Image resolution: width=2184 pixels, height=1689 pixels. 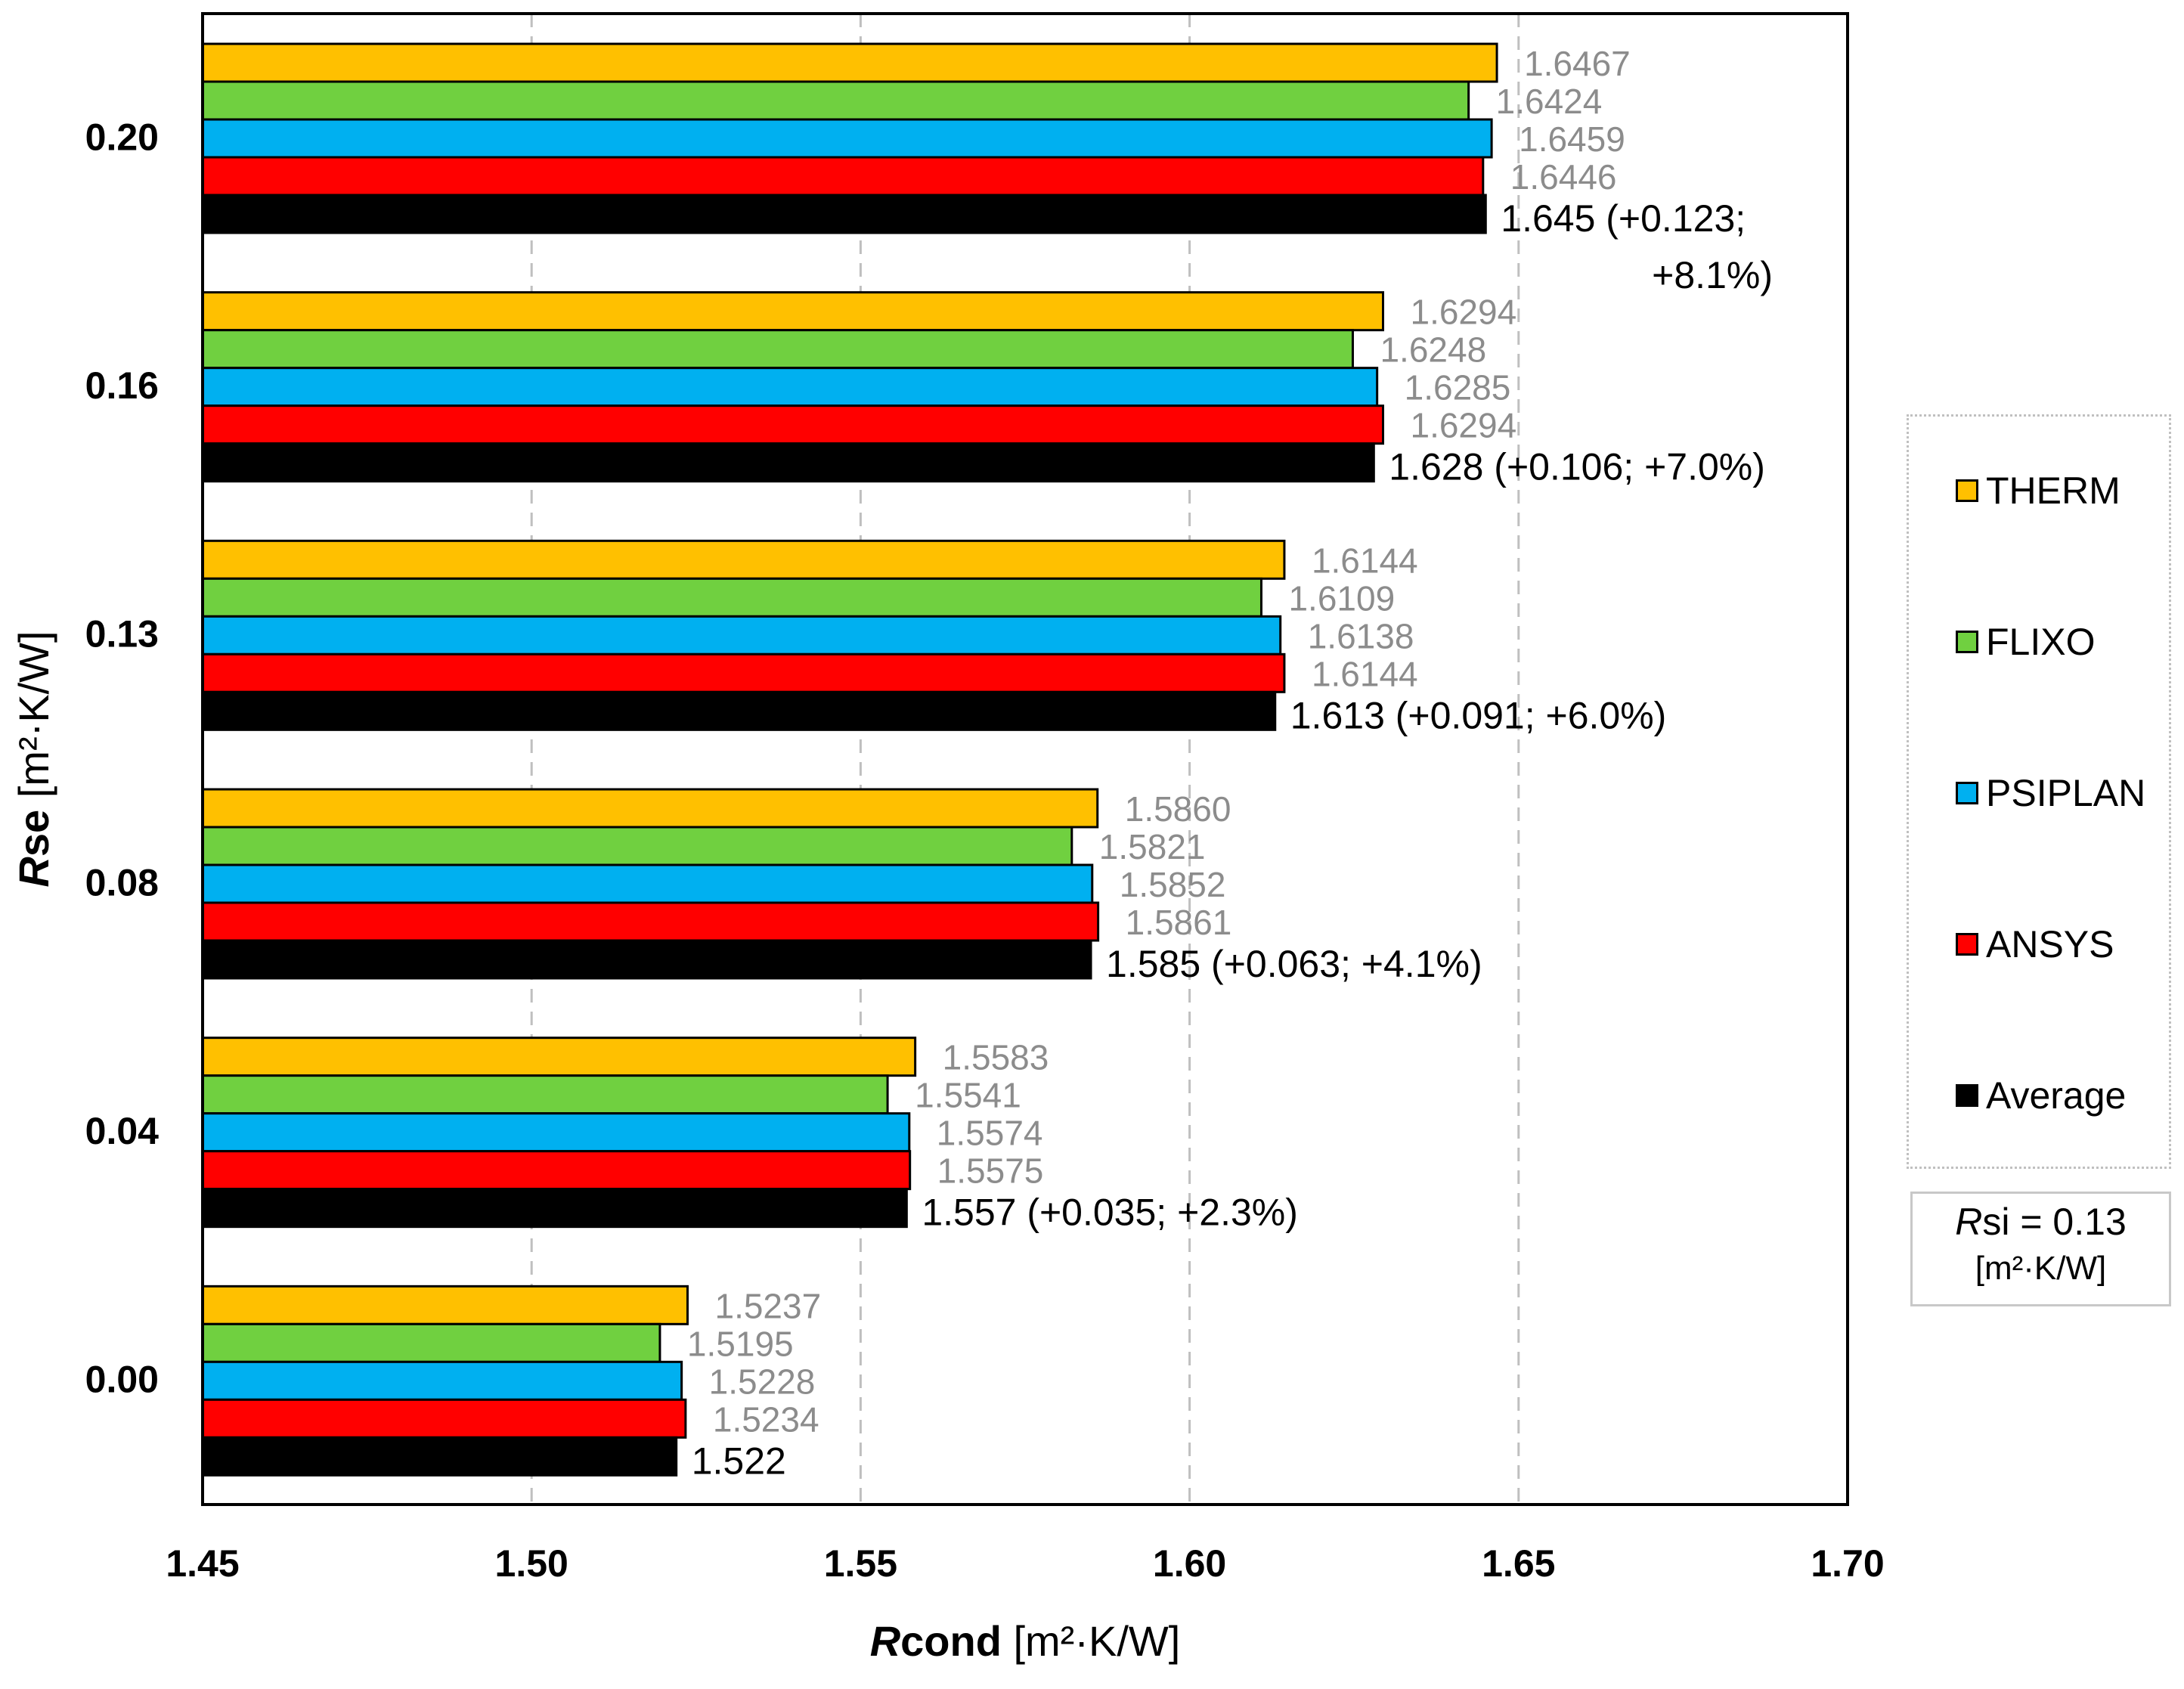 I want to click on rsi-annotation-unit: [m²·K/W], so click(x=2041, y=1268).